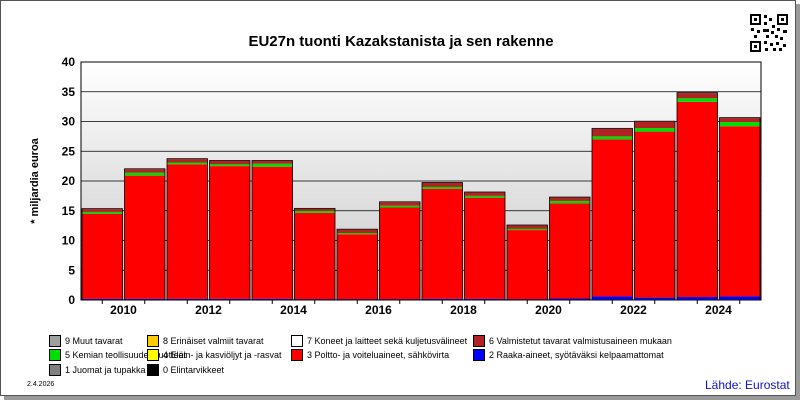 The height and width of the screenshot is (400, 800). I want to click on legend-item: 5 Kemian teollisuuden tuotteet, so click(117, 355).